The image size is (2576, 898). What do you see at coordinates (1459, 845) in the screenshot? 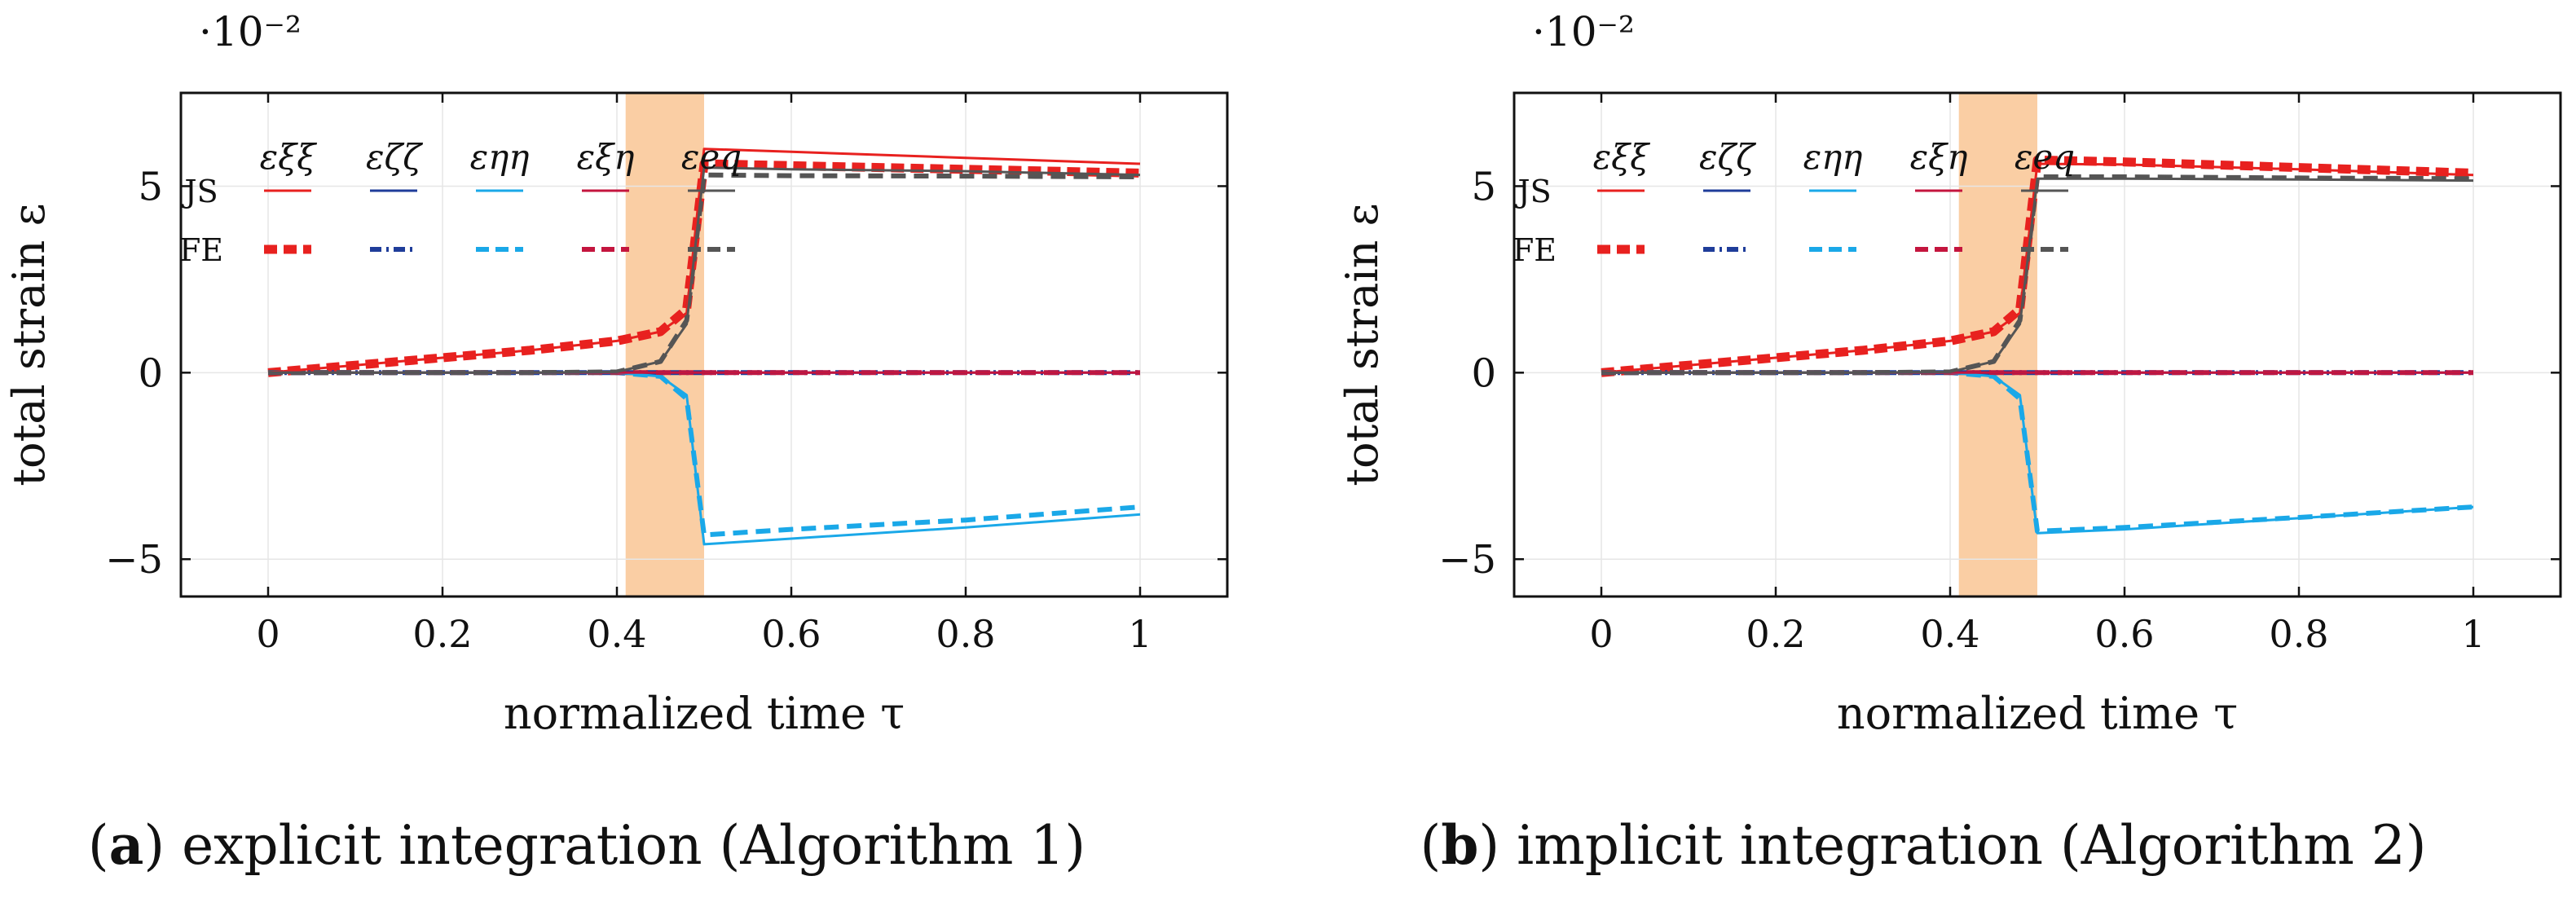
I see `caption-b-label: b` at bounding box center [1459, 845].